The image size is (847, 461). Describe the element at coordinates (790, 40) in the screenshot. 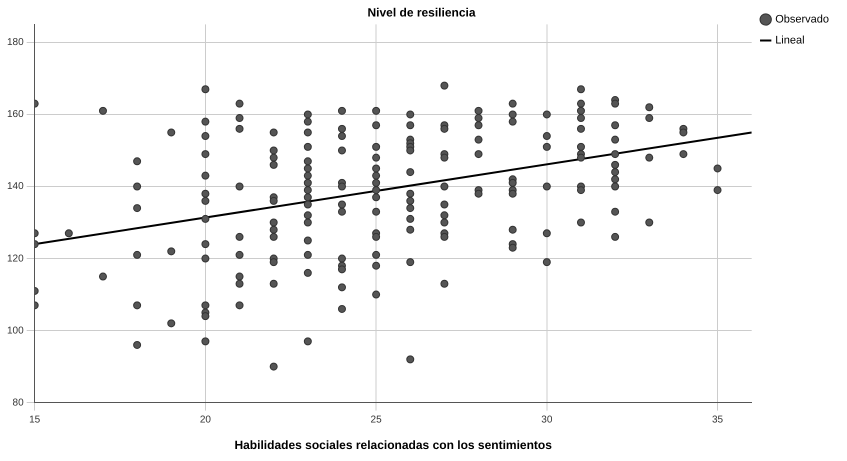

I see `legend-label: Lineal` at that location.